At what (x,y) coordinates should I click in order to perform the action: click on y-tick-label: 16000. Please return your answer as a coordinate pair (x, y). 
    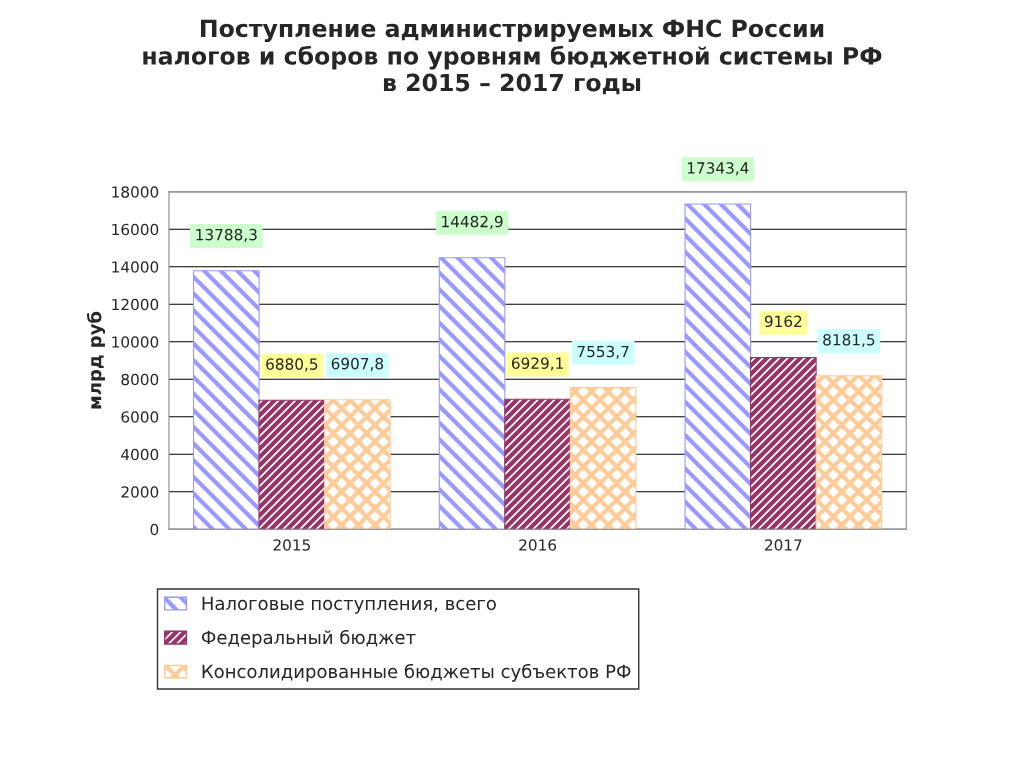
    Looking at the image, I should click on (135, 229).